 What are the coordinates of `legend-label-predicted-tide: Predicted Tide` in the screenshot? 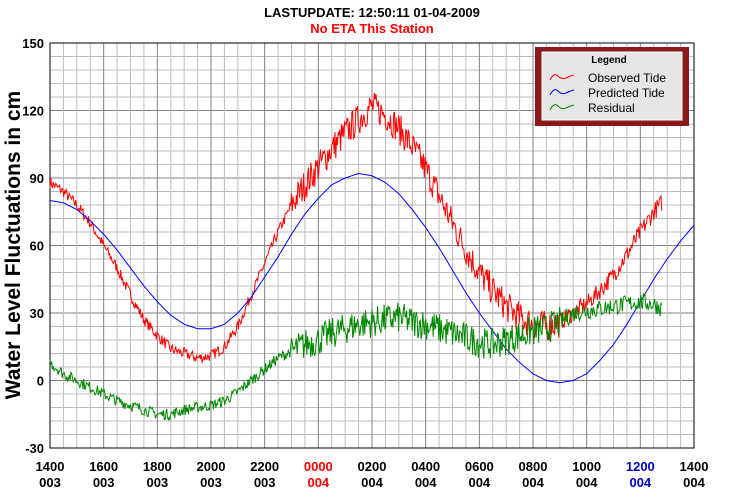 It's located at (626, 93).